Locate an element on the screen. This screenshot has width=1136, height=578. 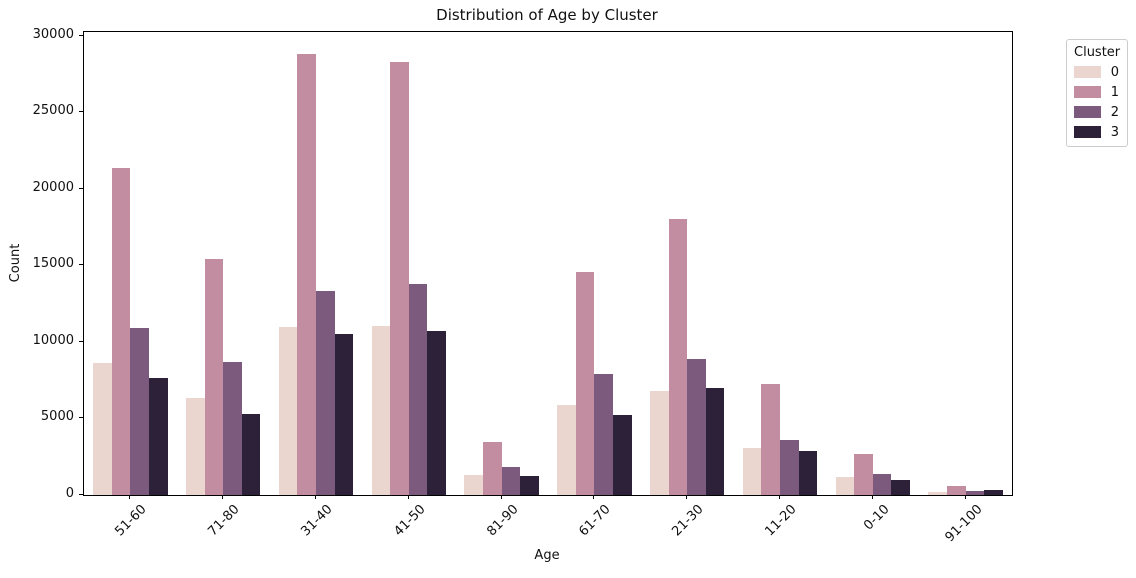
x-tick-label: 71-80 is located at coordinates (224, 521).